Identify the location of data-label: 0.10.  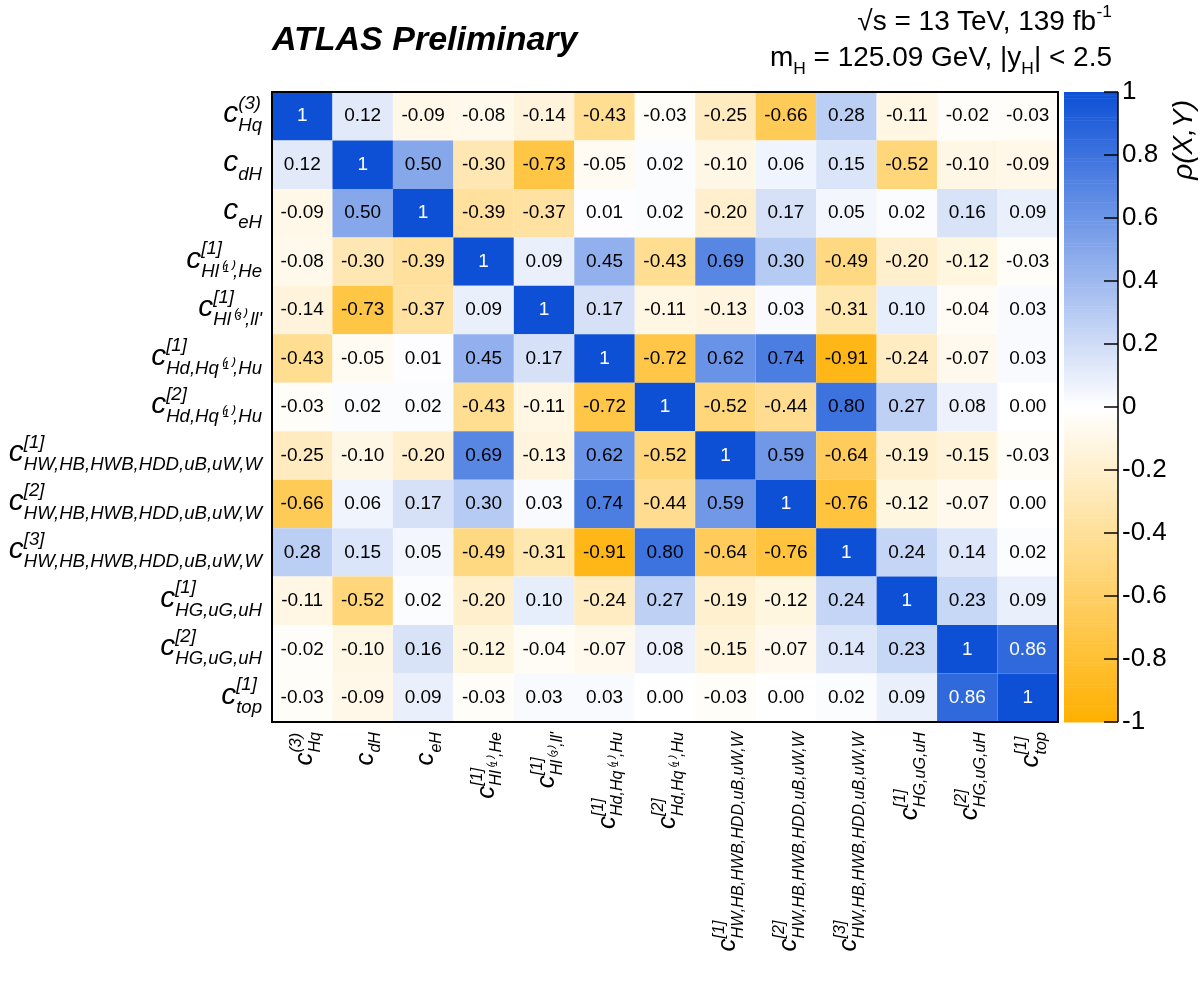
(544, 600).